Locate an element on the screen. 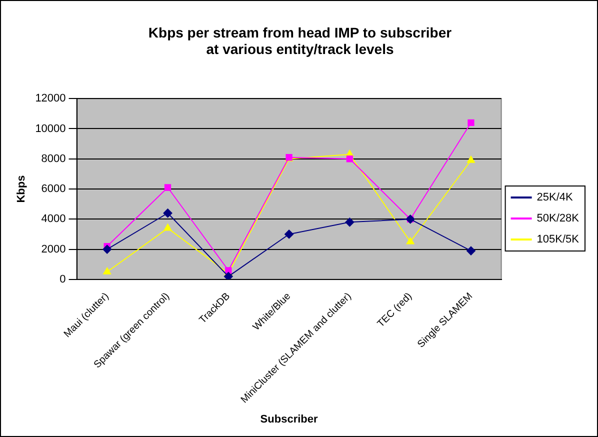 Image resolution: width=598 pixels, height=437 pixels. y-tick-label: 4000 is located at coordinates (53, 219).